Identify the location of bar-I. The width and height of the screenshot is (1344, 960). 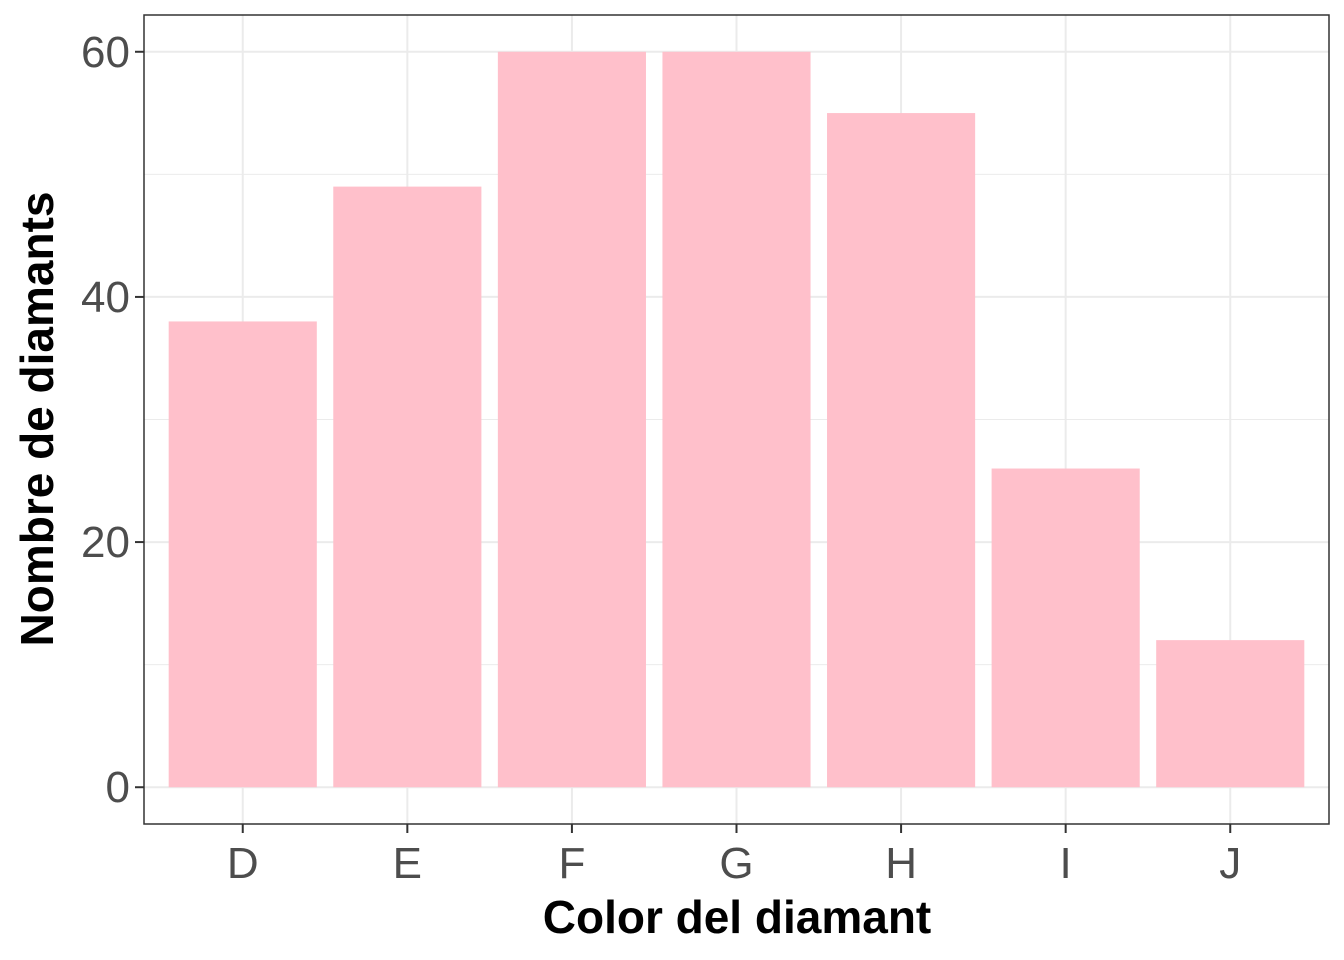
(1065, 628).